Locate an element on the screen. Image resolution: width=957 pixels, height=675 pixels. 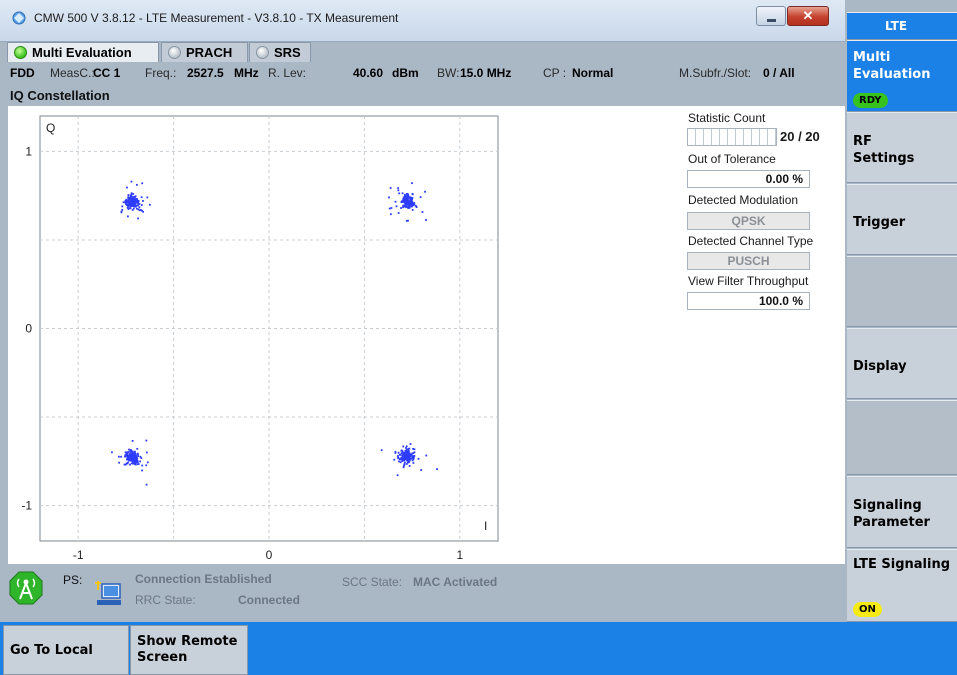
signaling-parameter-softkey: Signaling Parameter is located at coordinates (902, 512).